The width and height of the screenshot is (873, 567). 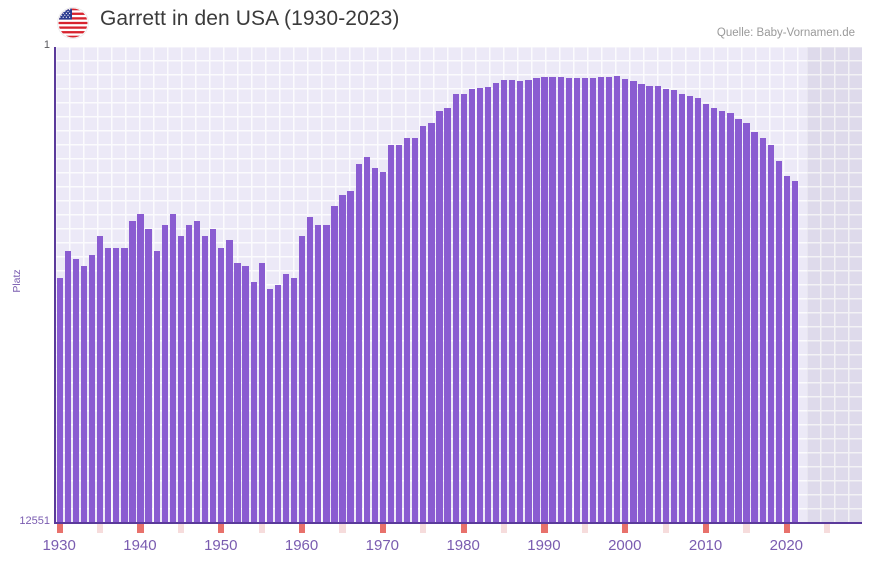 I want to click on x-axis-label-1960: 1960, so click(x=301, y=545).